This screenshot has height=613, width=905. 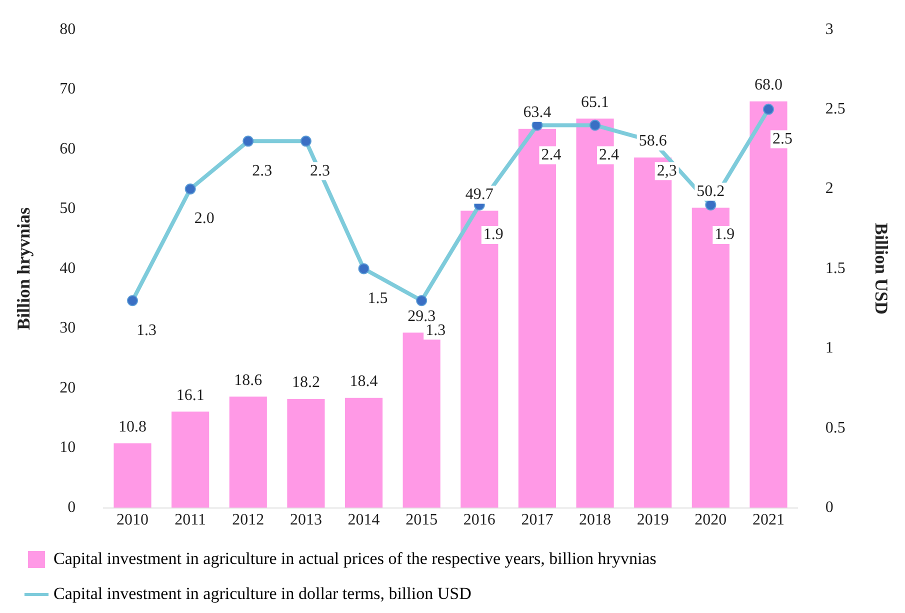 I want to click on data-label: 10.8, so click(x=132, y=427).